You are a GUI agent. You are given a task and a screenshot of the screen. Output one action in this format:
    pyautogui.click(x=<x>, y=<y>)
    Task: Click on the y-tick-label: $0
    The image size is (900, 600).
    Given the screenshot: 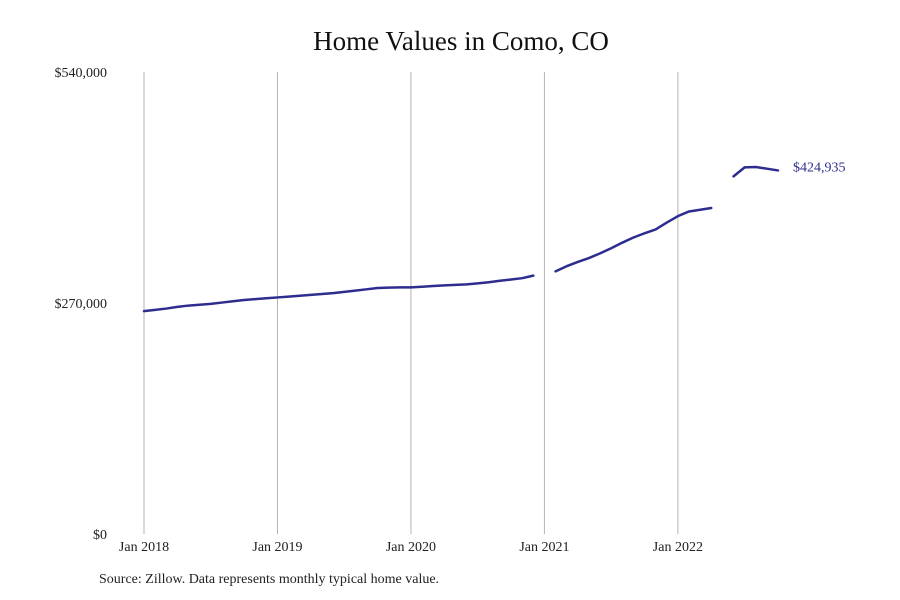 What is the action you would take?
    pyautogui.click(x=100, y=535)
    